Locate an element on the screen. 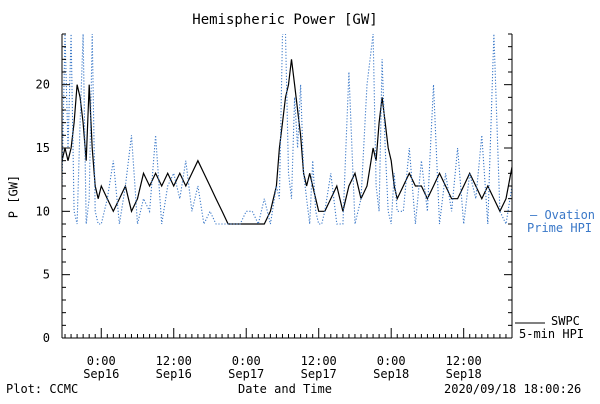 The width and height of the screenshot is (600, 404). y-tick-label: 15 is located at coordinates (43, 148).